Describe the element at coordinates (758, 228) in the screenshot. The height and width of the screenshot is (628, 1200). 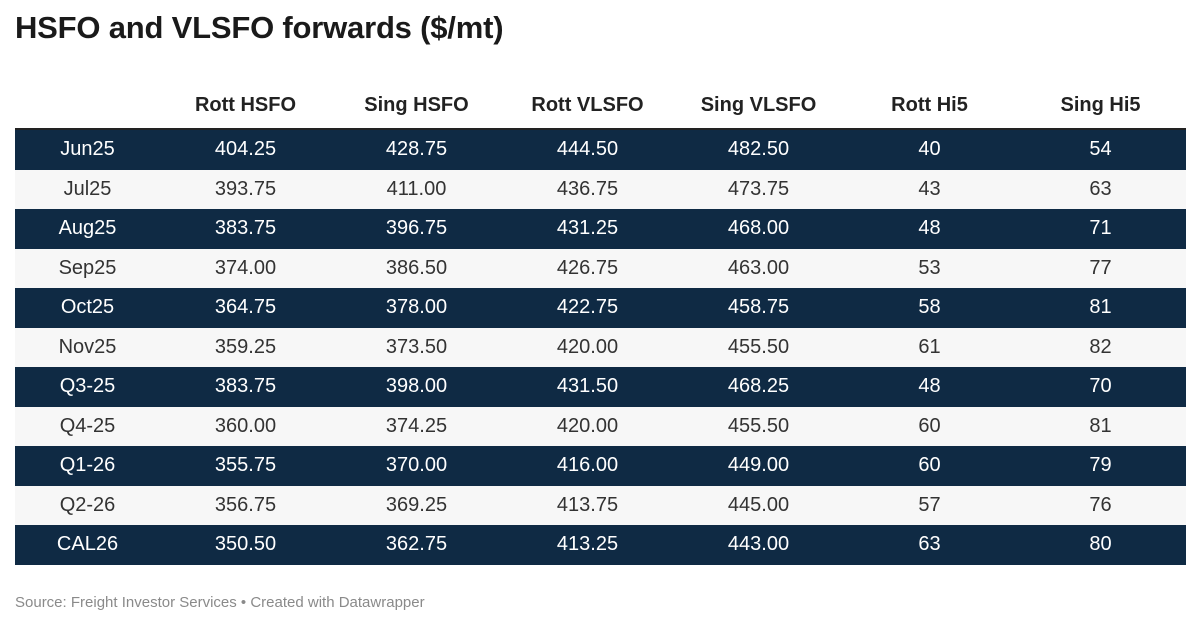
I see `table-cell: 468.00` at that location.